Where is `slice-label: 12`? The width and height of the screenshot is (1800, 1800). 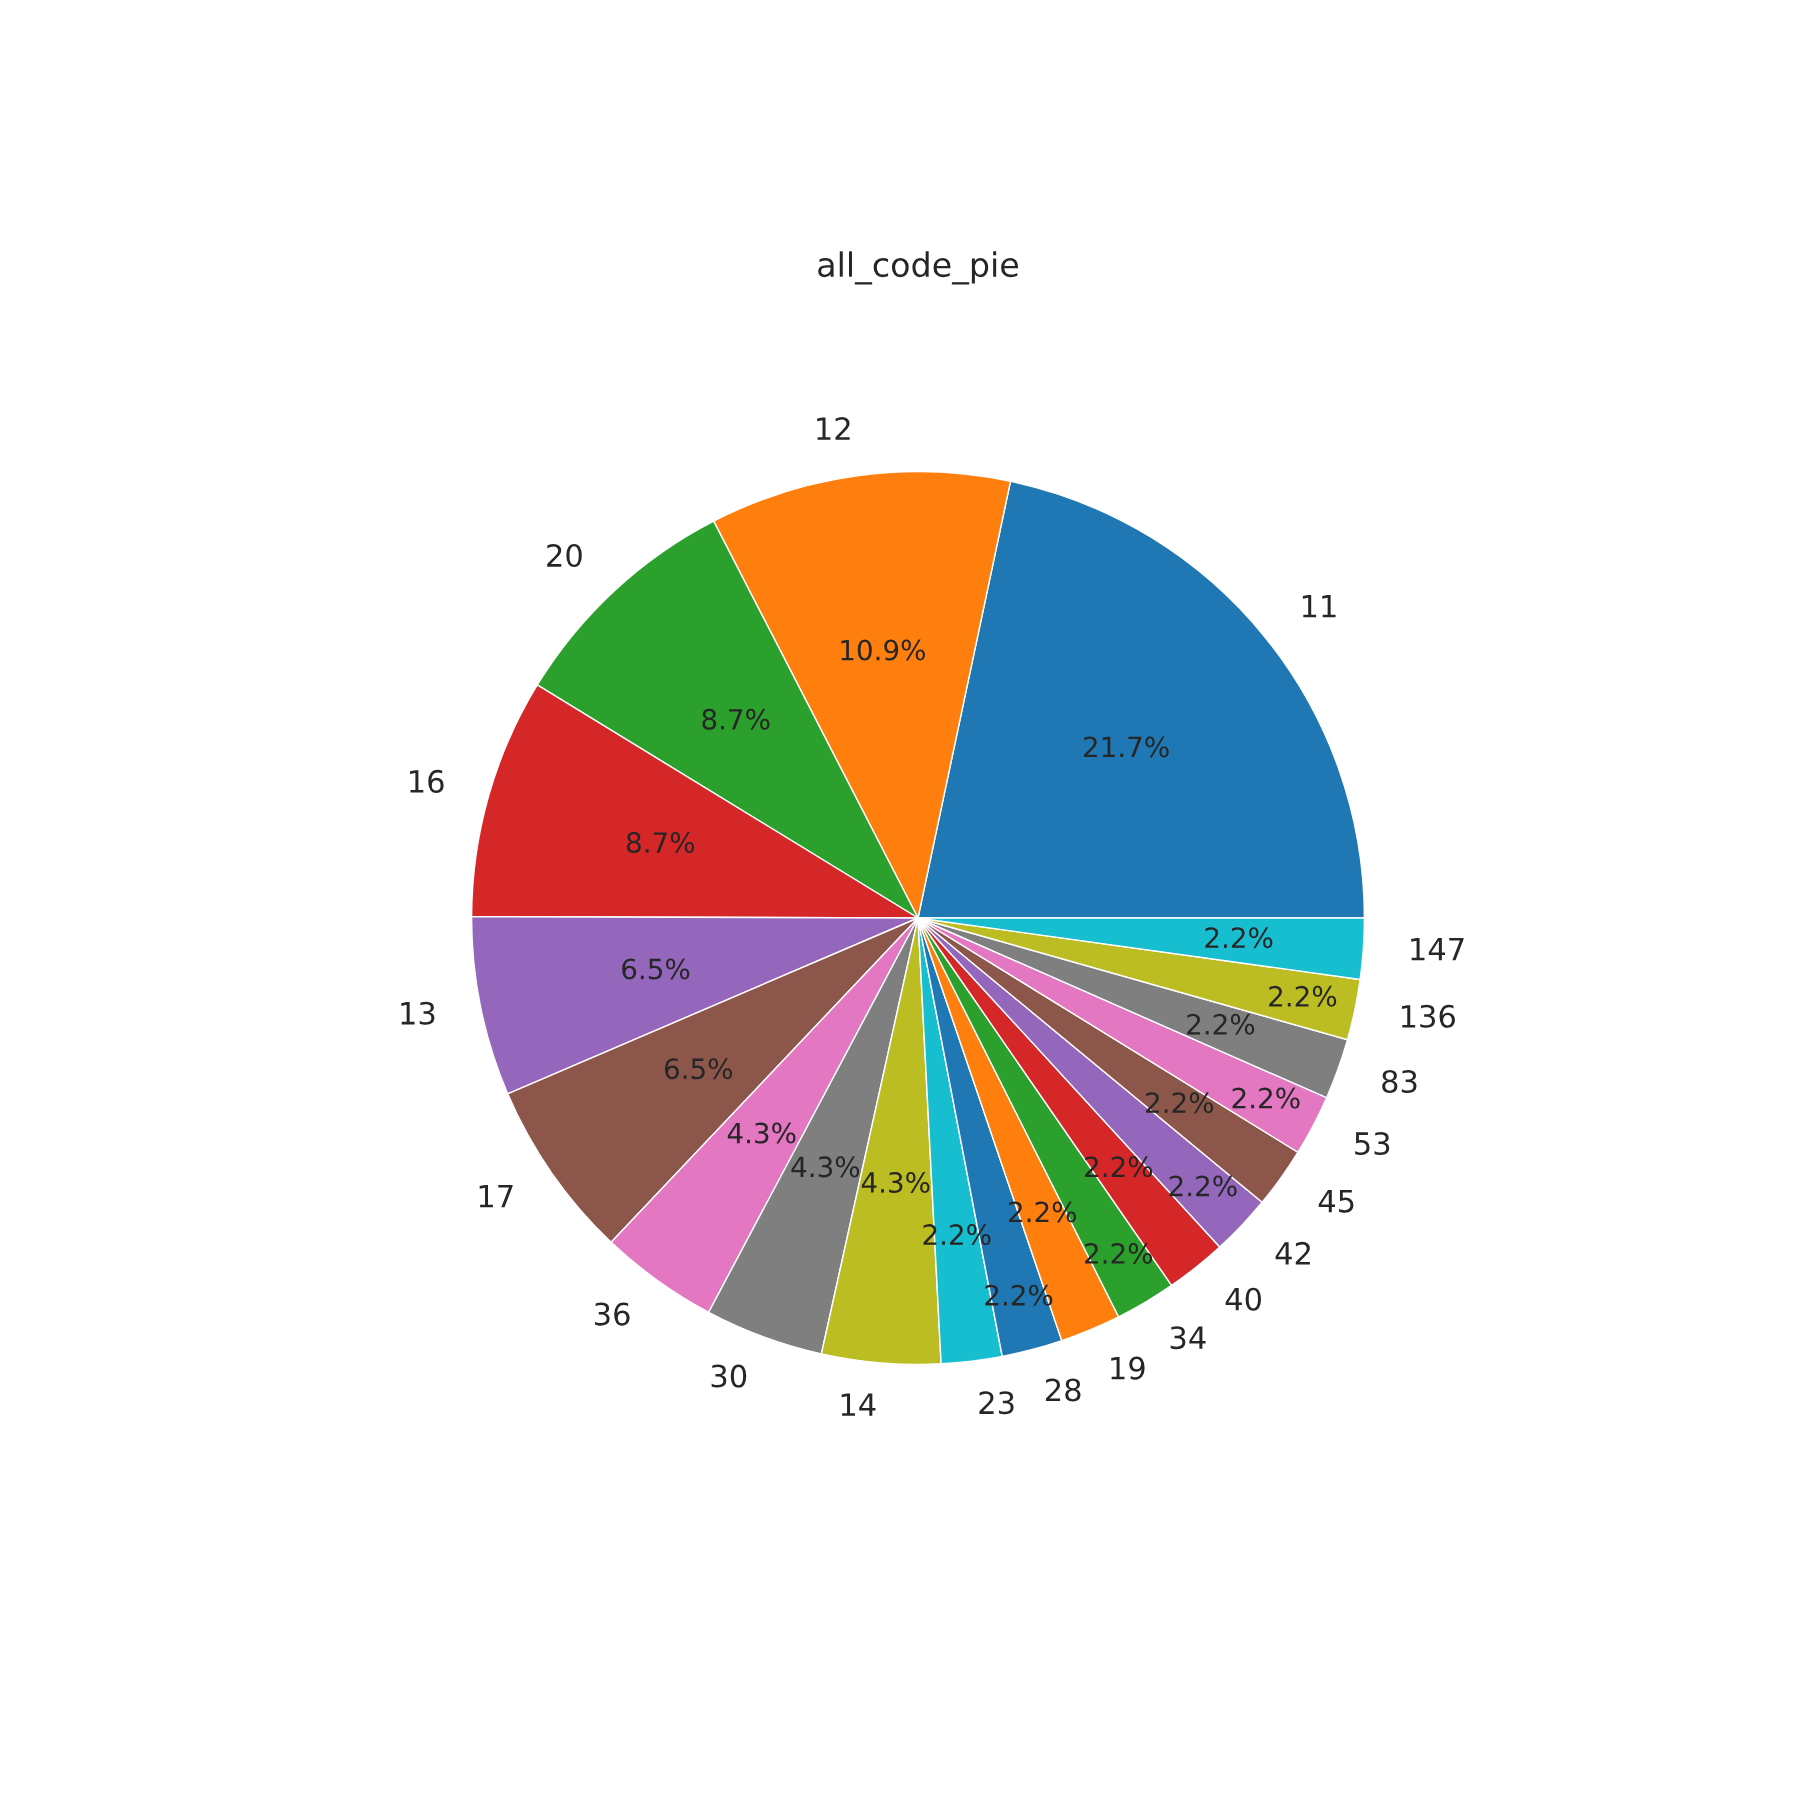 slice-label: 12 is located at coordinates (833, 428).